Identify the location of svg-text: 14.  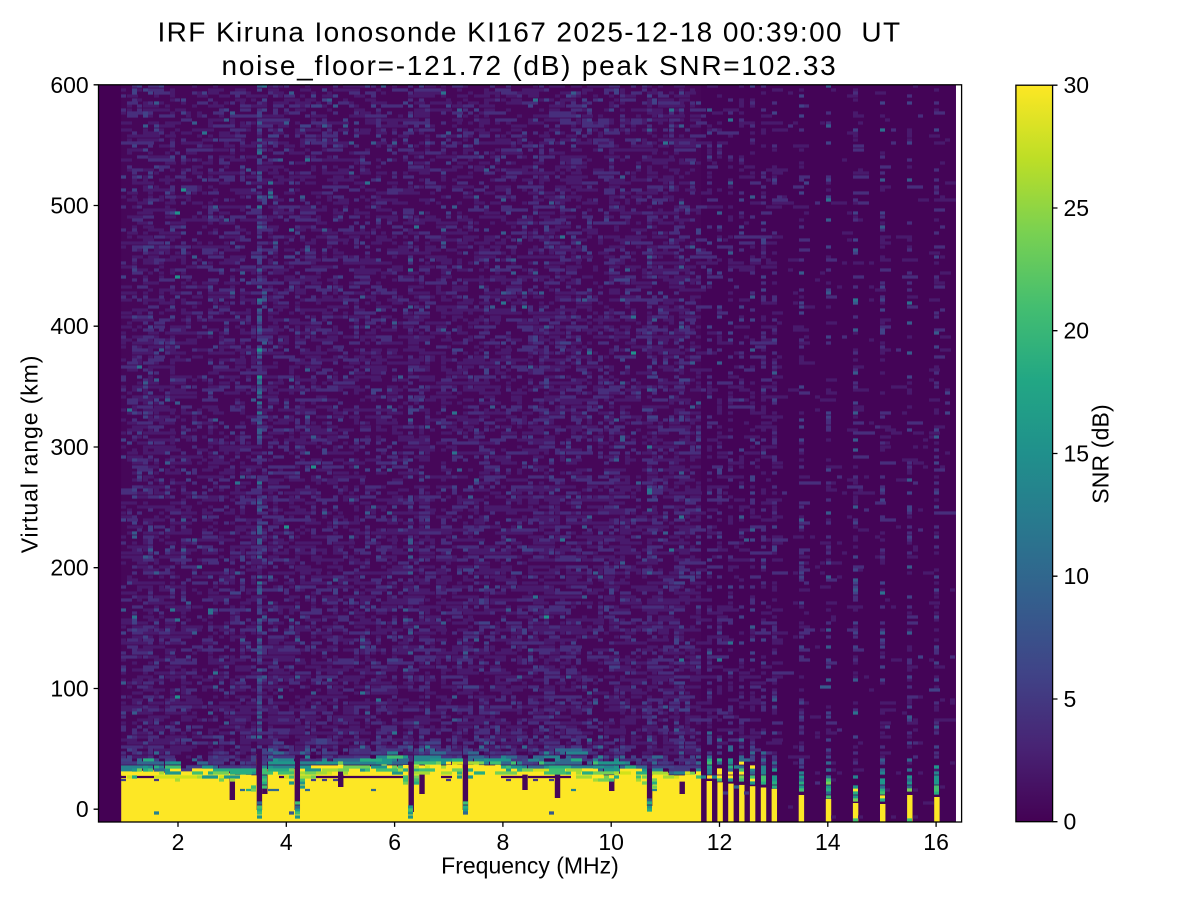
(828, 842).